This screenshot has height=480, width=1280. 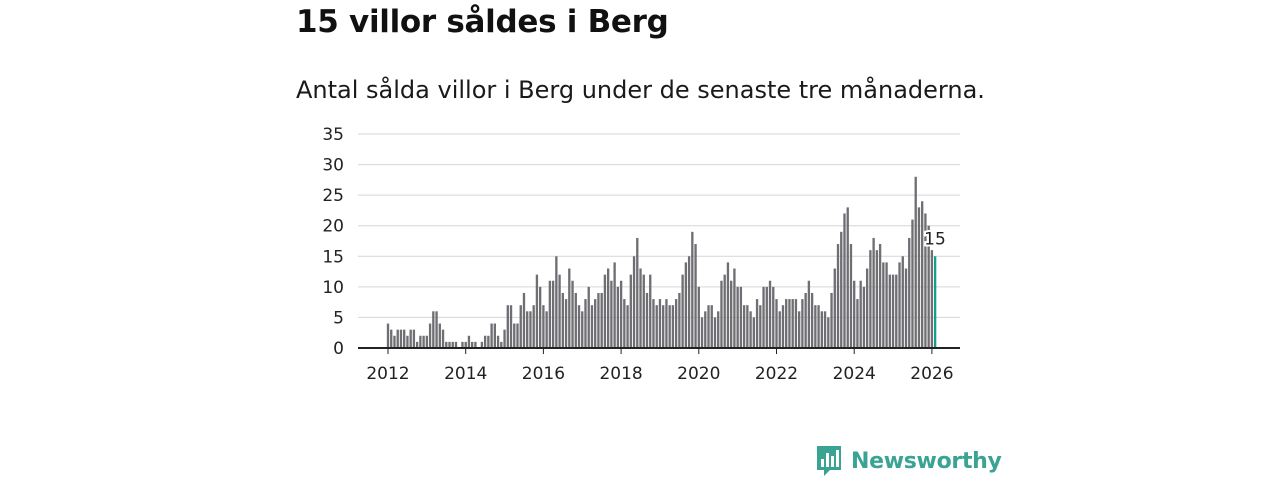 What do you see at coordinates (660, 366) in the screenshot?
I see `x-axis-ticks: 2012 2014 2016 2018 2020 2022 2024 2026` at bounding box center [660, 366].